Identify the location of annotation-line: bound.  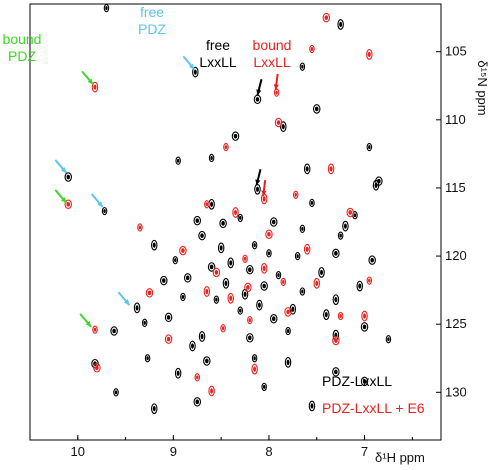
(22, 39).